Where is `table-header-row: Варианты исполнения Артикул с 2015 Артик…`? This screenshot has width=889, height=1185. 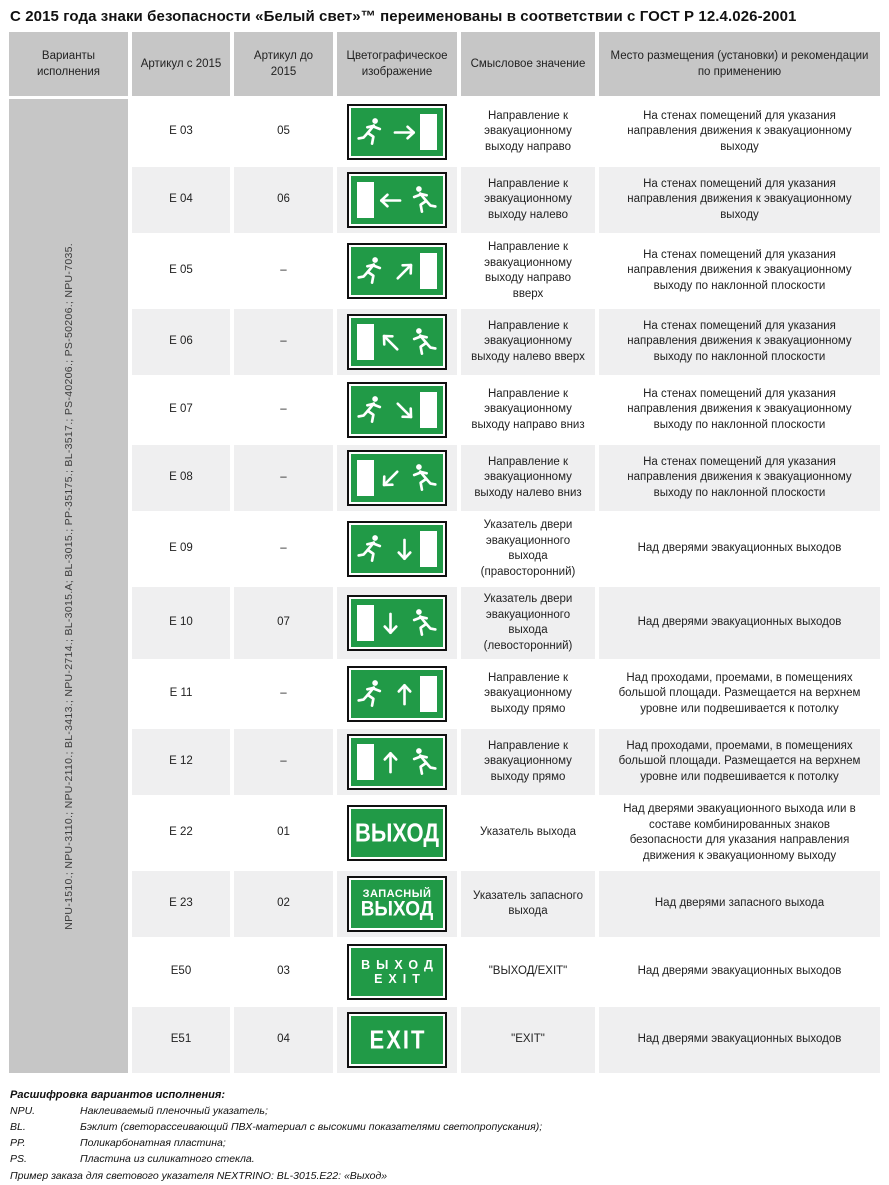 table-header-row: Варианты исполнения Артикул с 2015 Артик… is located at coordinates (444, 64).